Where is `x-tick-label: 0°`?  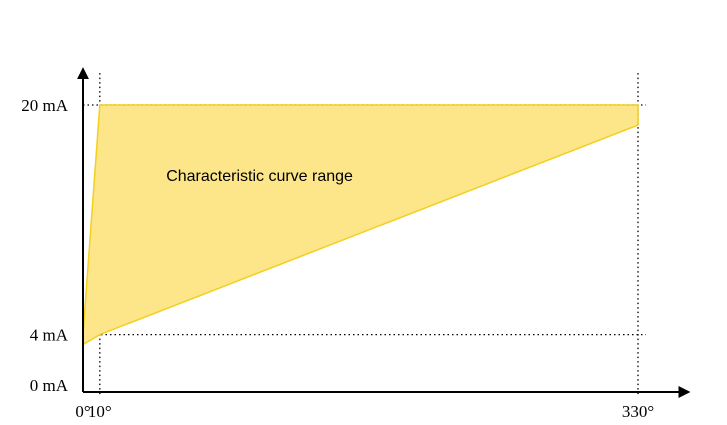 x-tick-label: 0° is located at coordinates (82, 411).